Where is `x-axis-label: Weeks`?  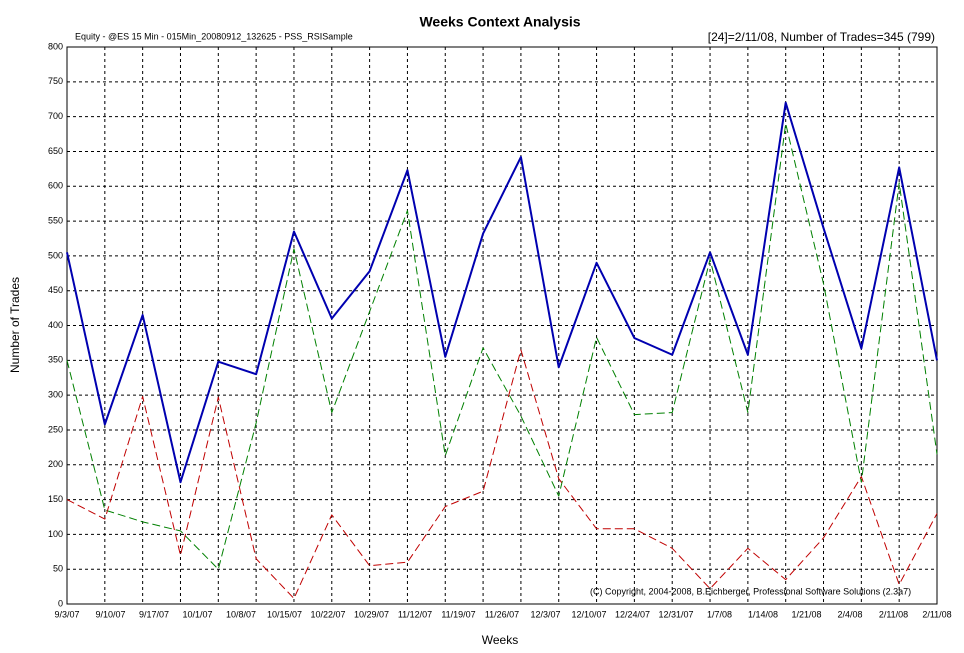 x-axis-label: Weeks is located at coordinates (500, 640).